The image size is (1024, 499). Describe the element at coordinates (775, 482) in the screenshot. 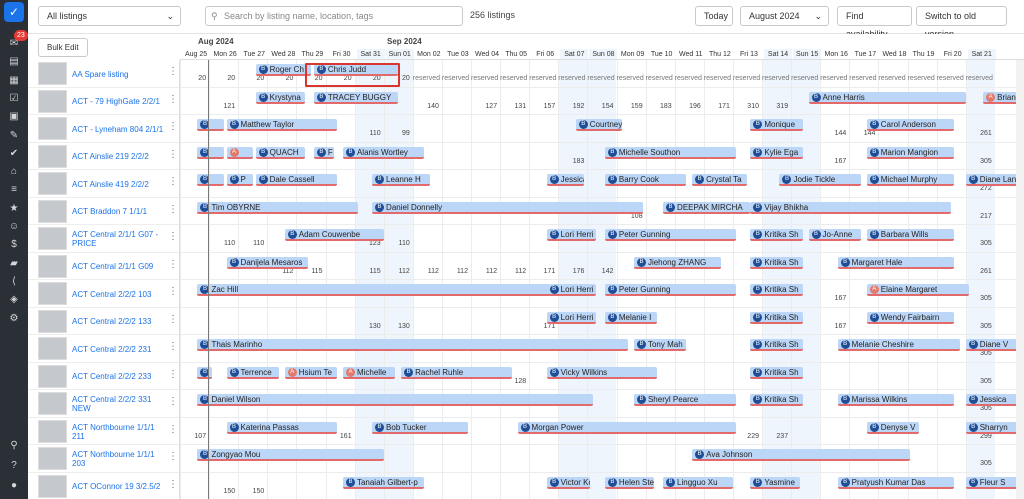

I see `booking-bar: B Yasmine` at that location.